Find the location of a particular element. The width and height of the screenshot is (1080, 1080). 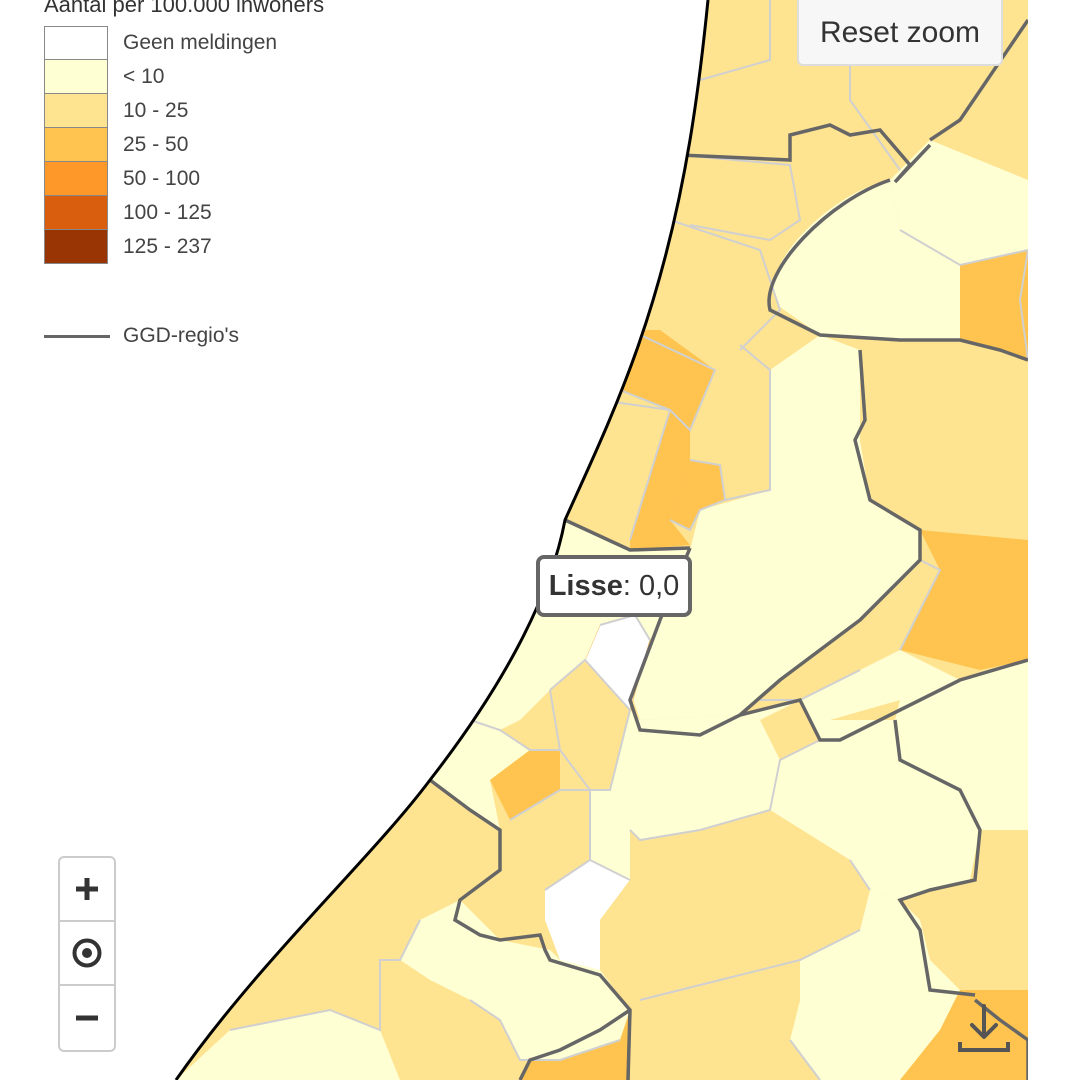

legend-label: 125 - 237 is located at coordinates (167, 246).